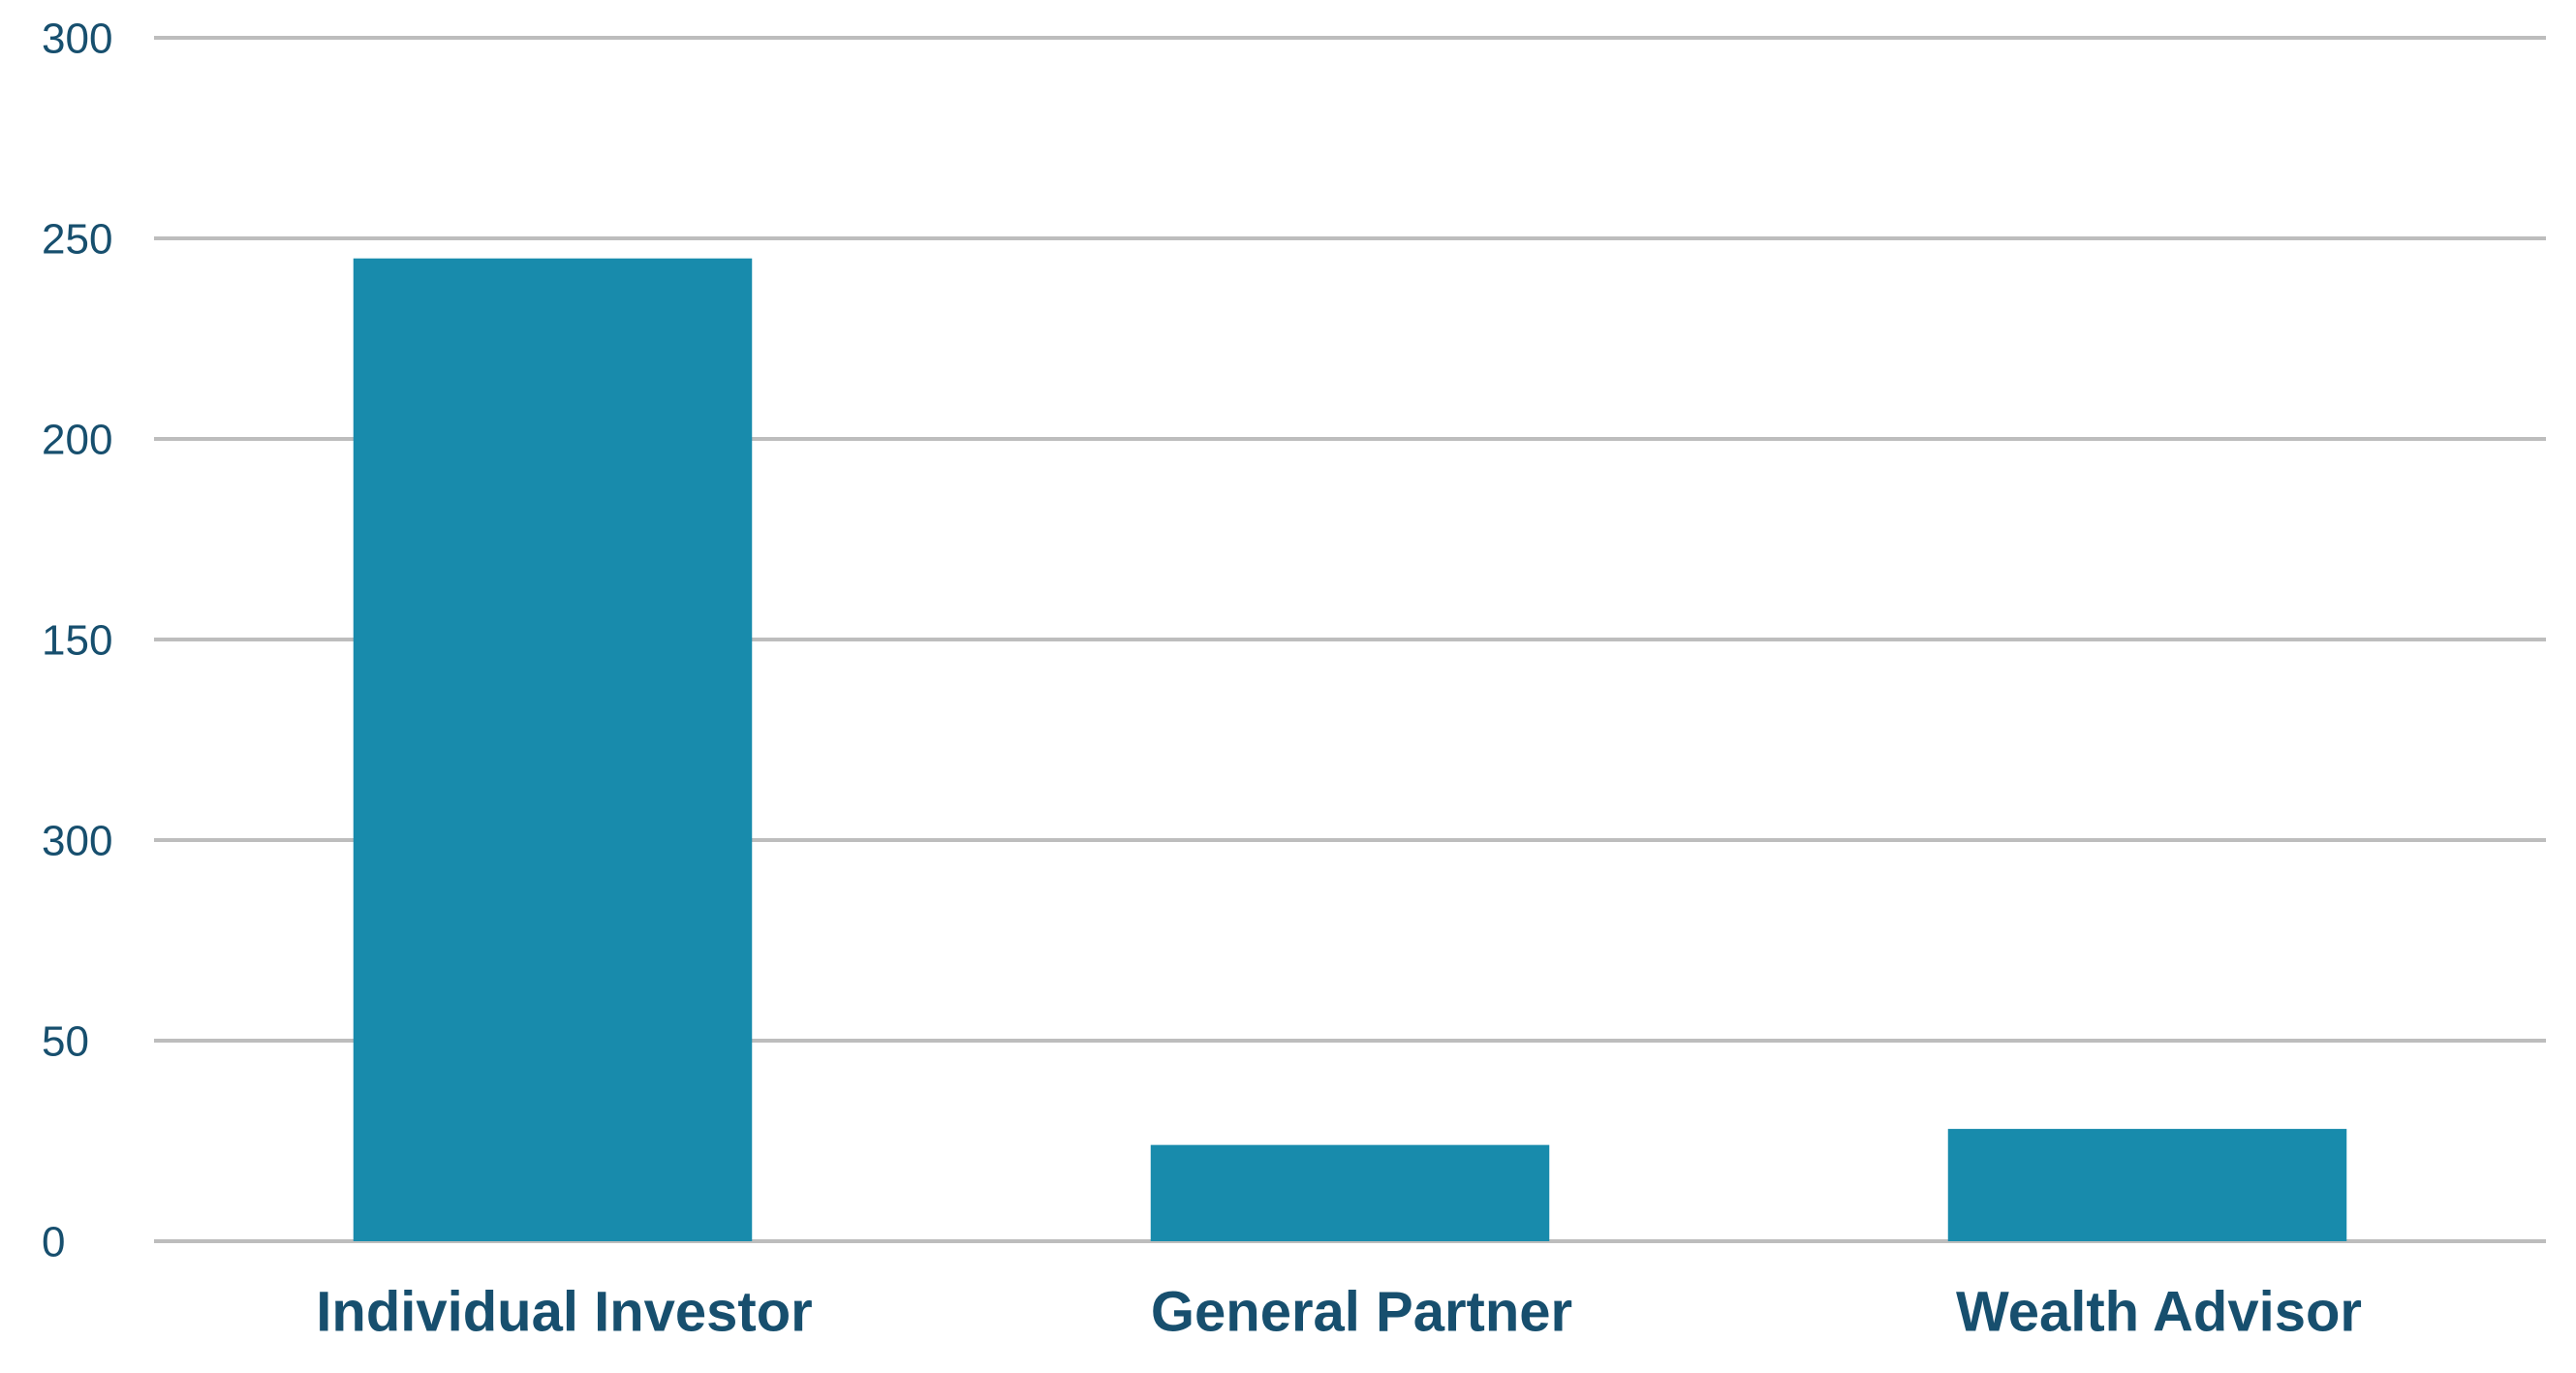 The height and width of the screenshot is (1373, 2576). What do you see at coordinates (1361, 1311) in the screenshot?
I see `x-tick-label: General Partner` at bounding box center [1361, 1311].